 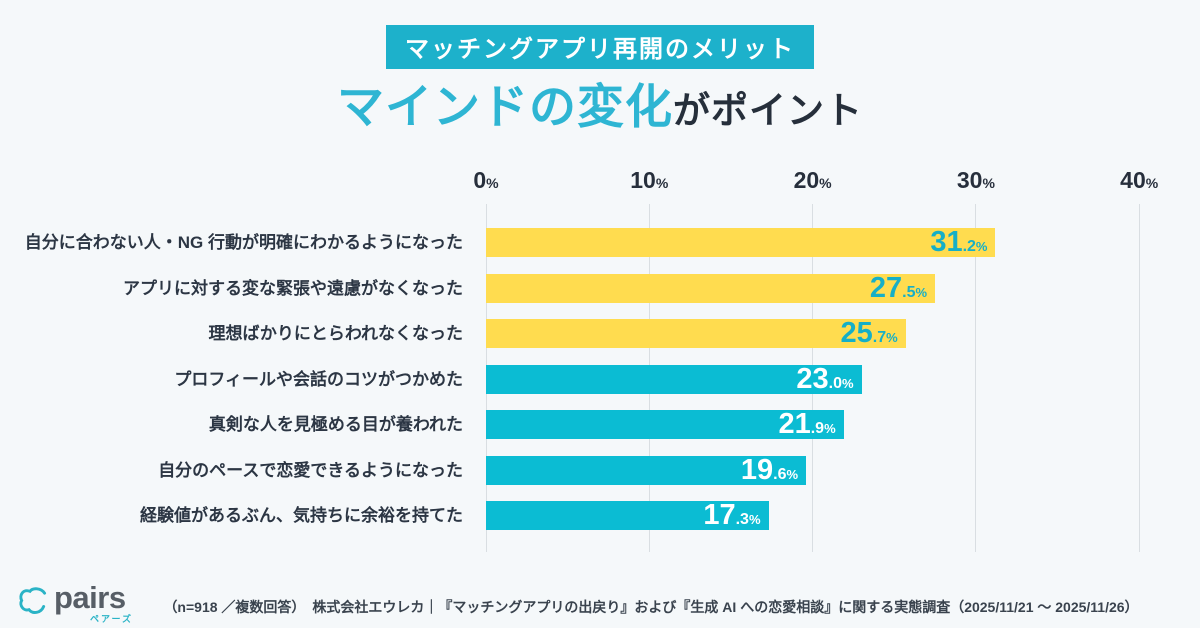 I want to click on pairs-logo-text: pairs ペアーズ, so click(x=94, y=602).